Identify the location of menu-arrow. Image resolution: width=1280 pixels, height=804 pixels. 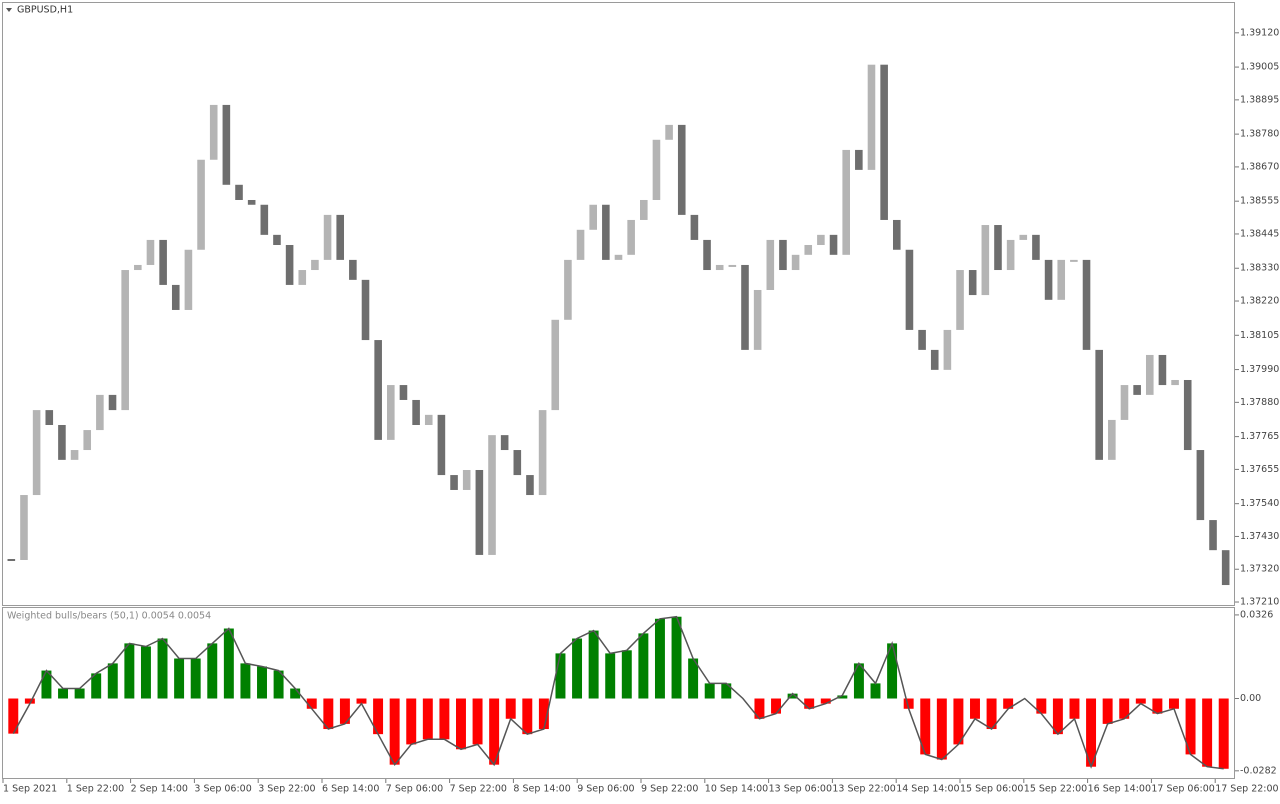
(9, 10).